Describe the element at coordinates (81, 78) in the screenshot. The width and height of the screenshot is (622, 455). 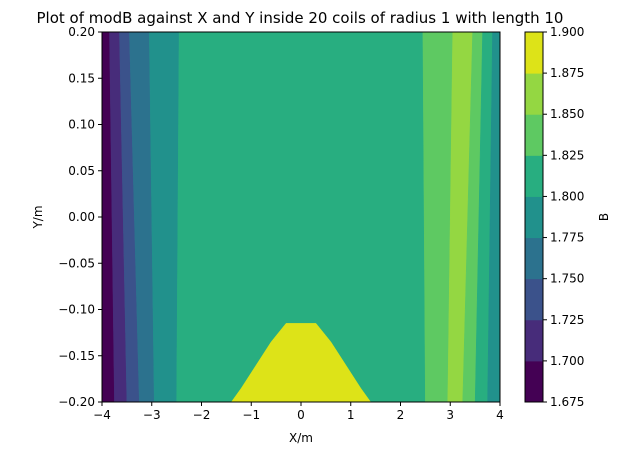
I see `y-tick-label: 0.15` at that location.